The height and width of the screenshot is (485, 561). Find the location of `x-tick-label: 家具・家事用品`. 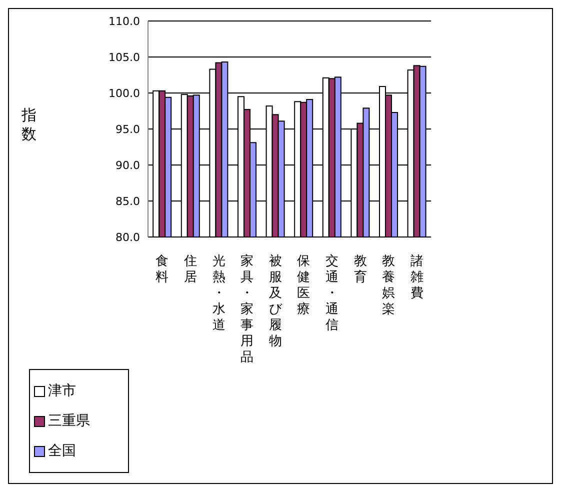

x-tick-label: 家具・家事用品 is located at coordinates (247, 309).